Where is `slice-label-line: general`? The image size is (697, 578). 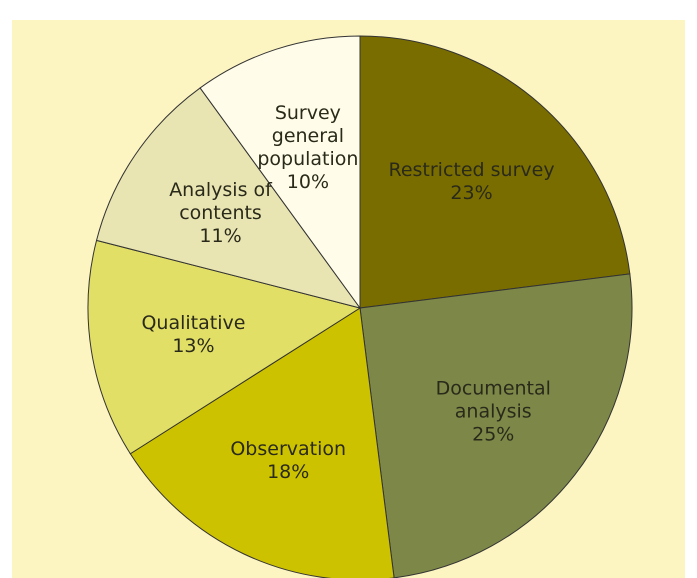 slice-label-line: general is located at coordinates (308, 136).